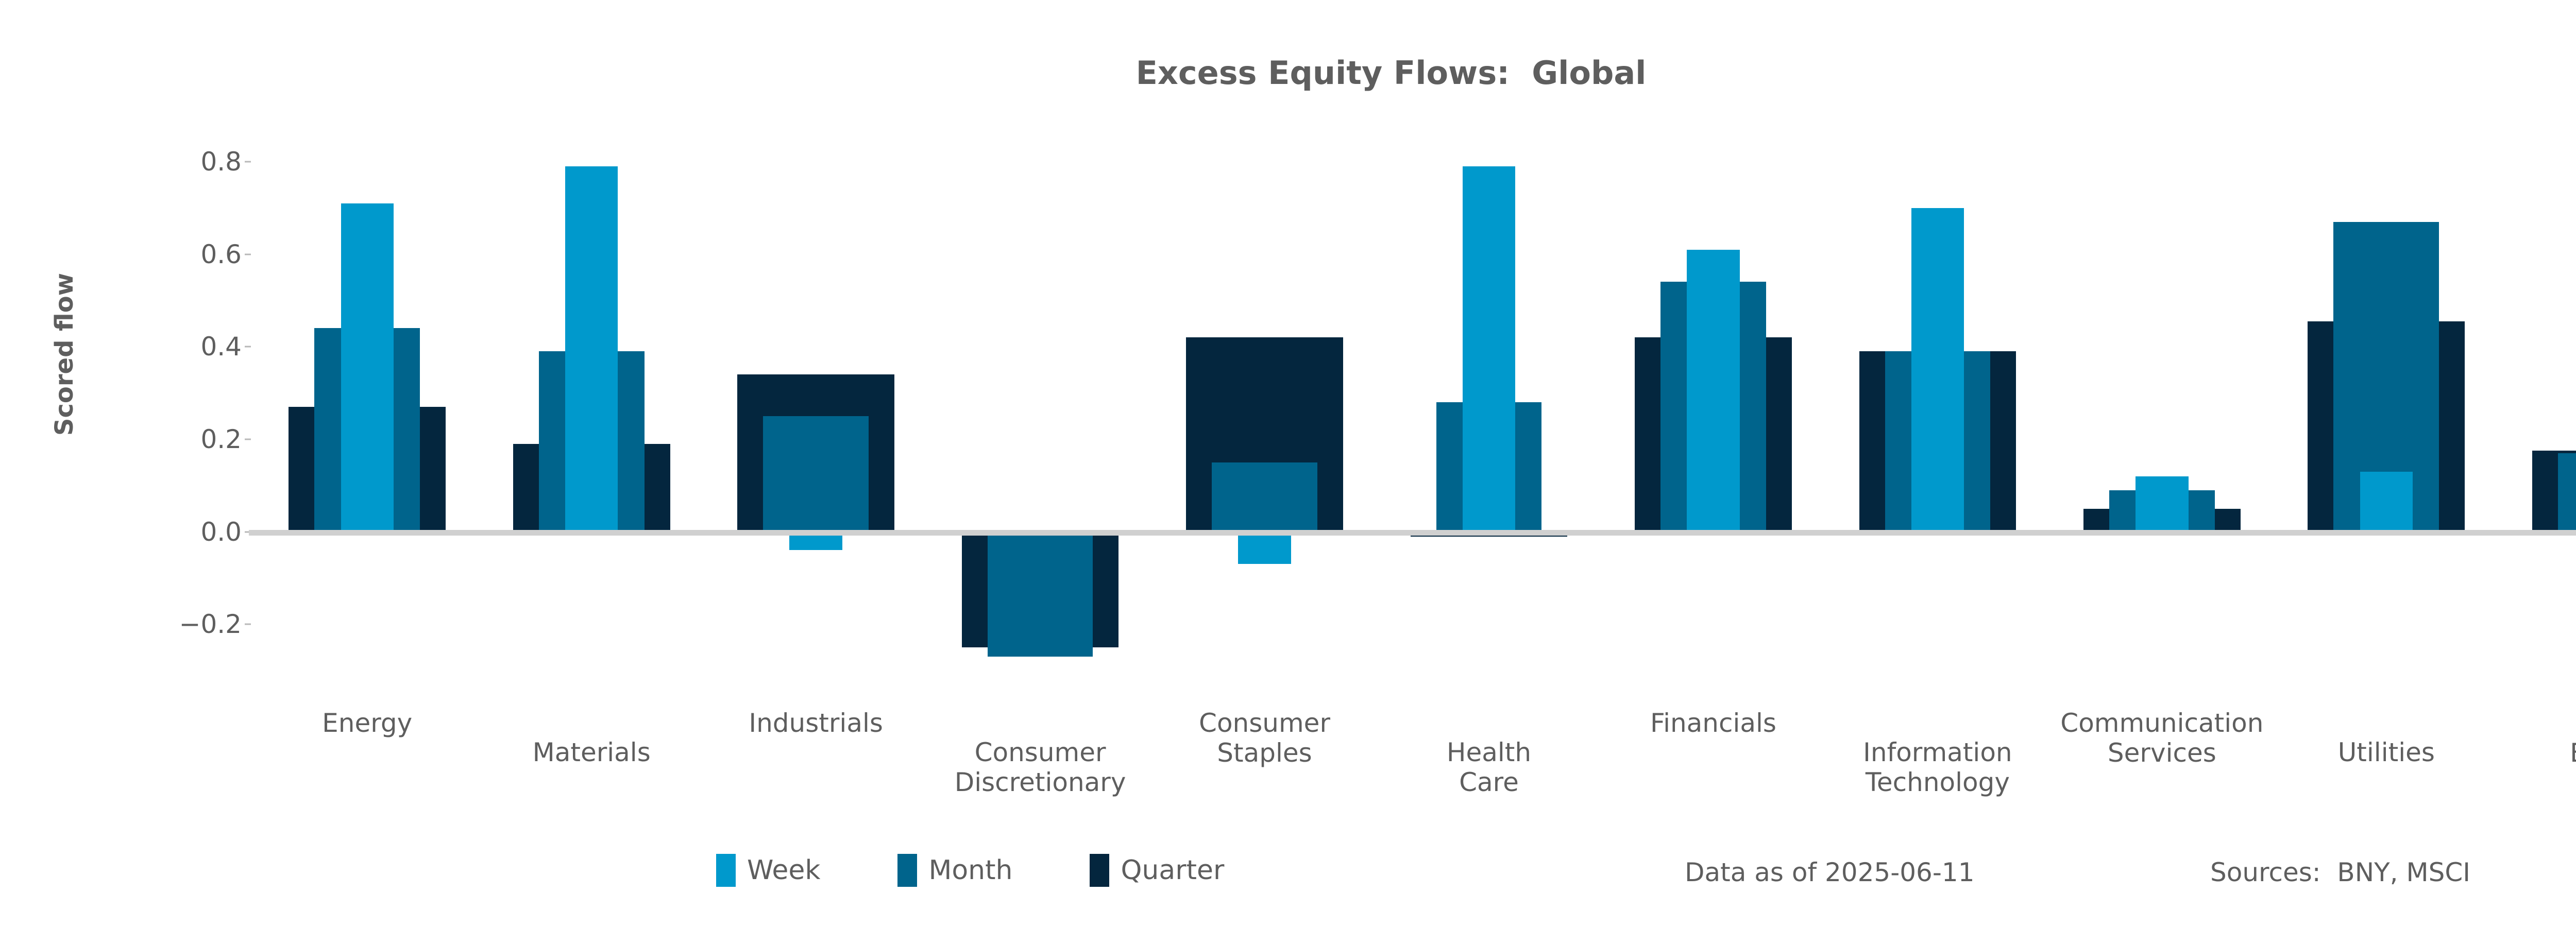 This screenshot has height=927, width=2576. I want to click on x-axis-label-10: Utilities, so click(2386, 752).